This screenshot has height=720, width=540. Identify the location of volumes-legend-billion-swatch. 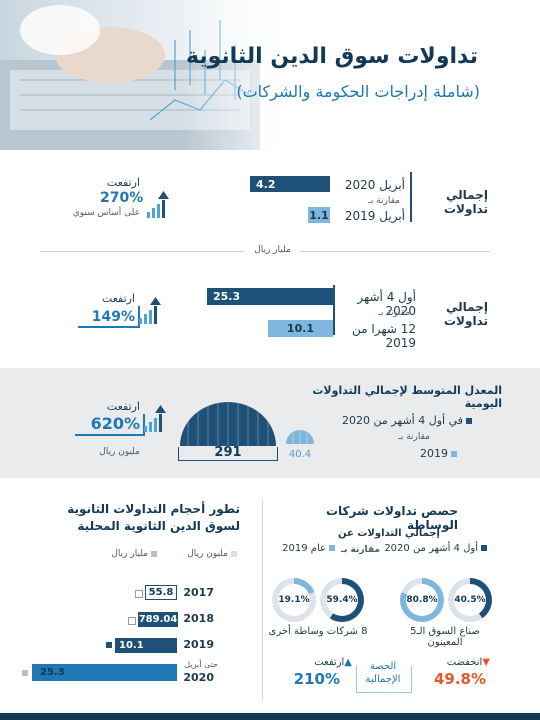
(154, 553).